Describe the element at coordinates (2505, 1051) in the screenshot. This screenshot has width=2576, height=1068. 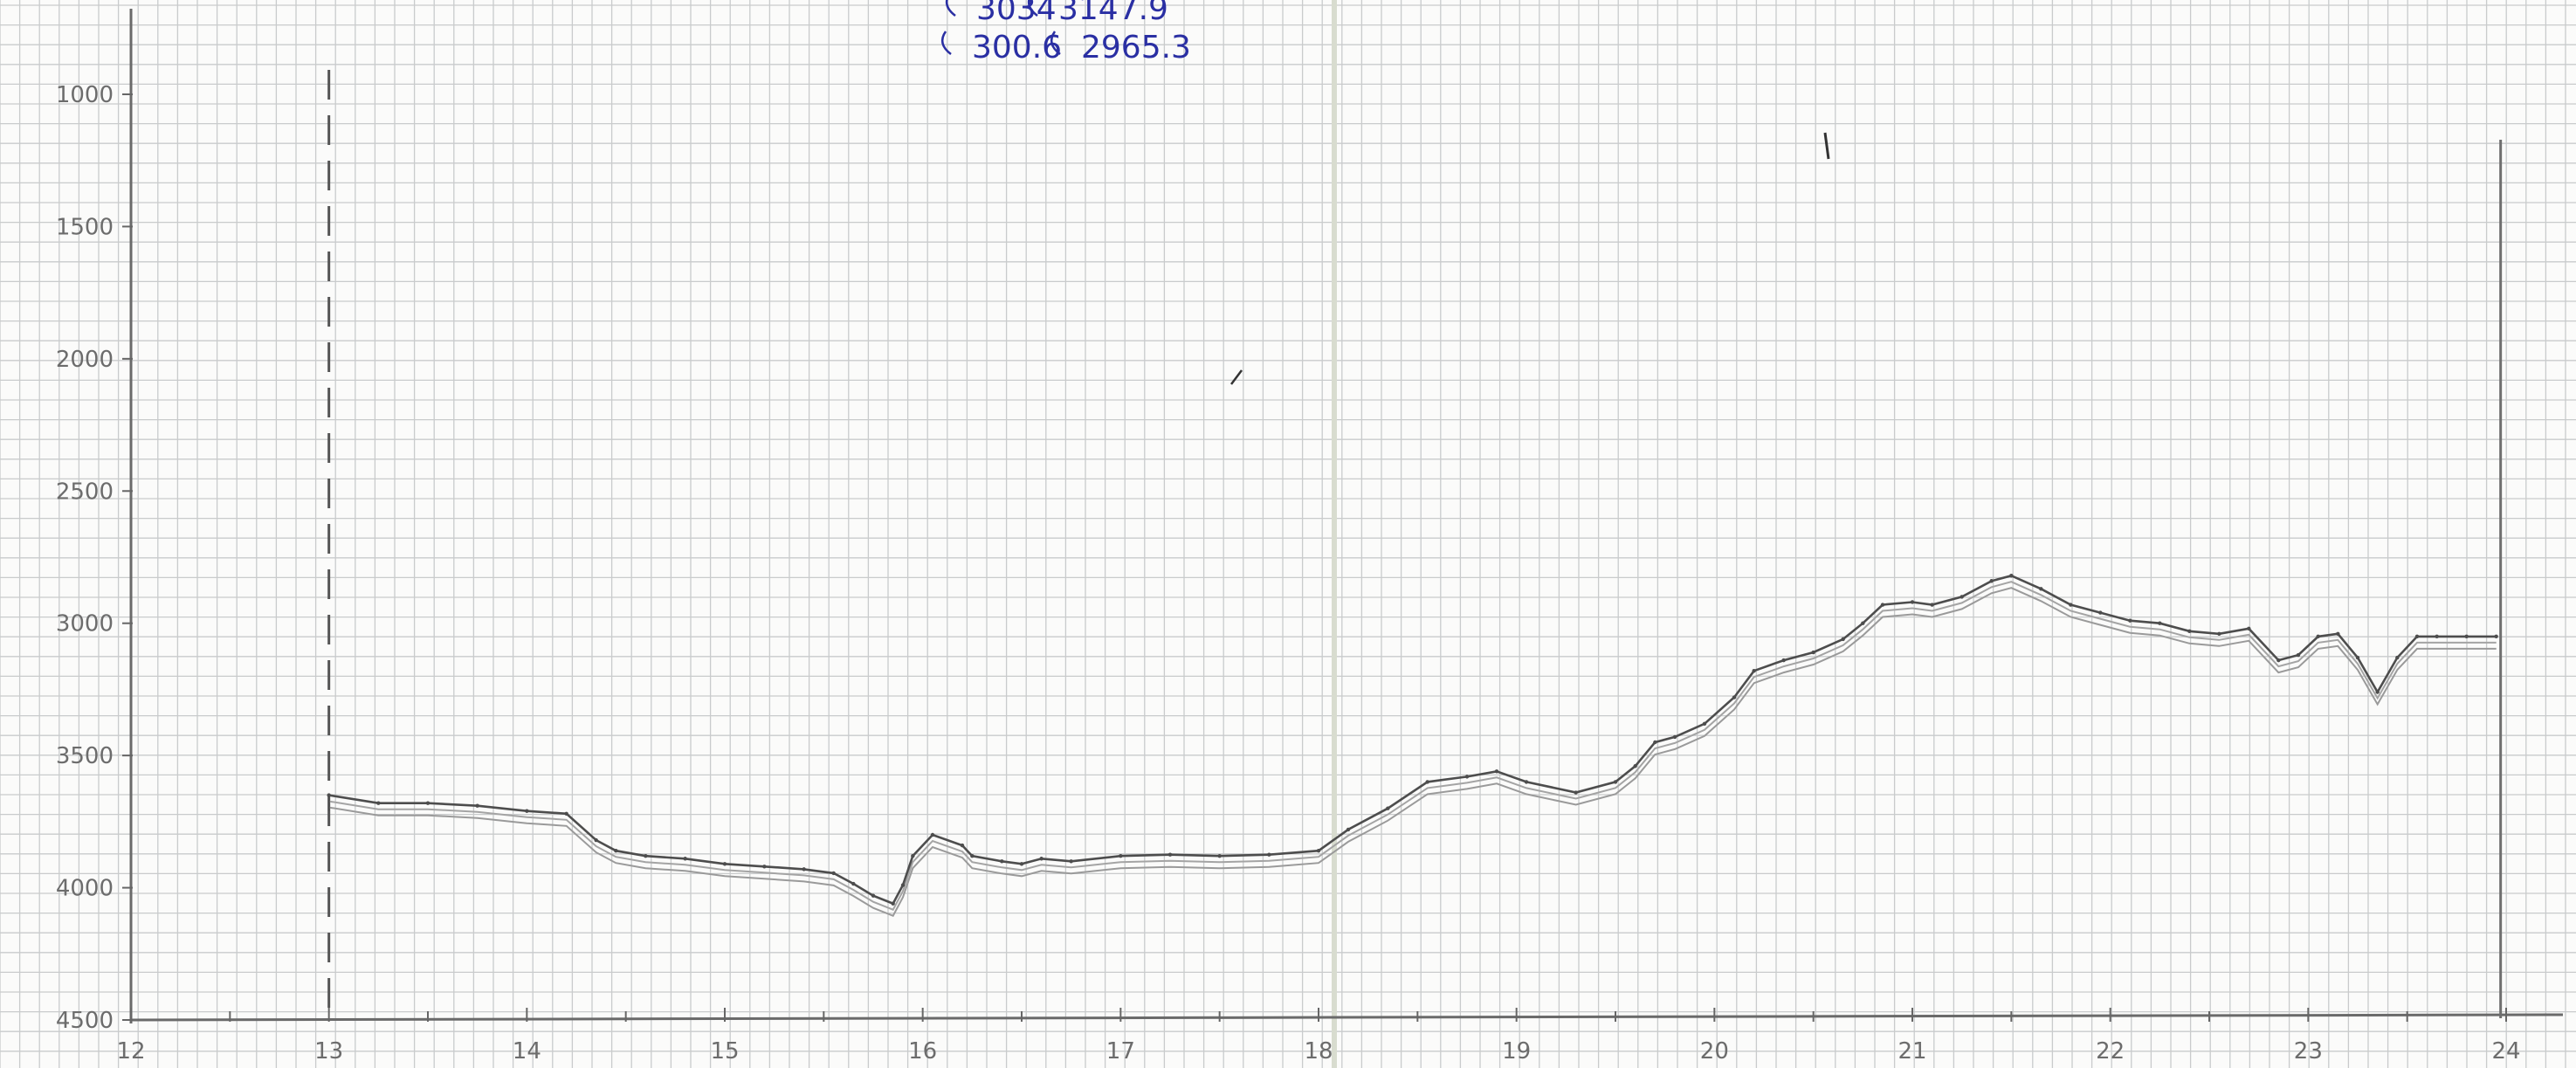
I see `x-tick-label: 24` at that location.